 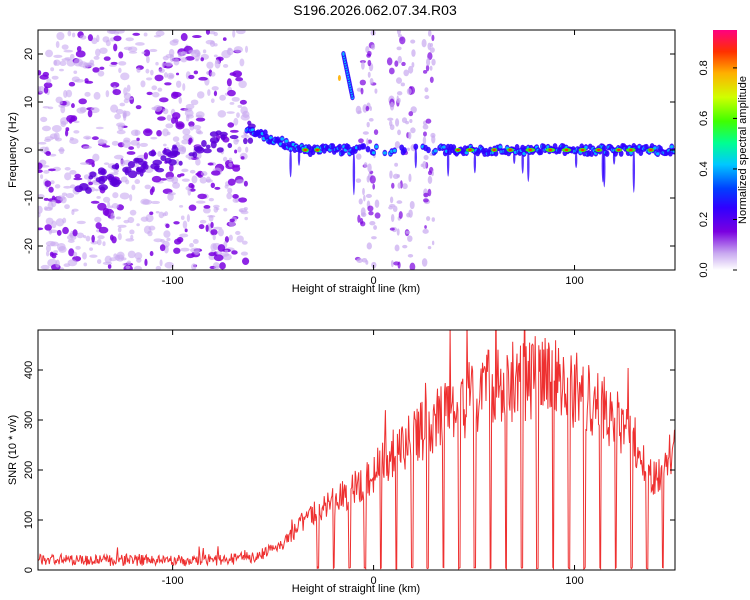 I want to click on spectrogram-y-label: Frequency (Hz), so click(x=13, y=150).